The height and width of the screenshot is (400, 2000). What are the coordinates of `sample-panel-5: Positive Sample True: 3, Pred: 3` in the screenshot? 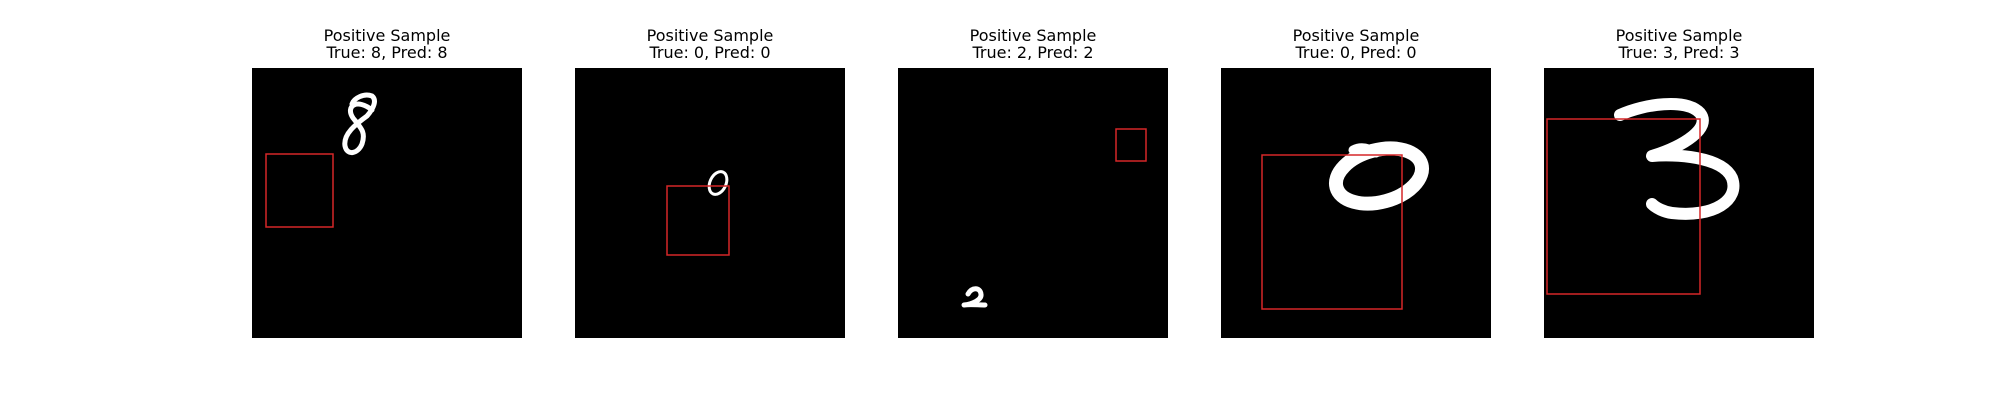 It's located at (1679, 170).